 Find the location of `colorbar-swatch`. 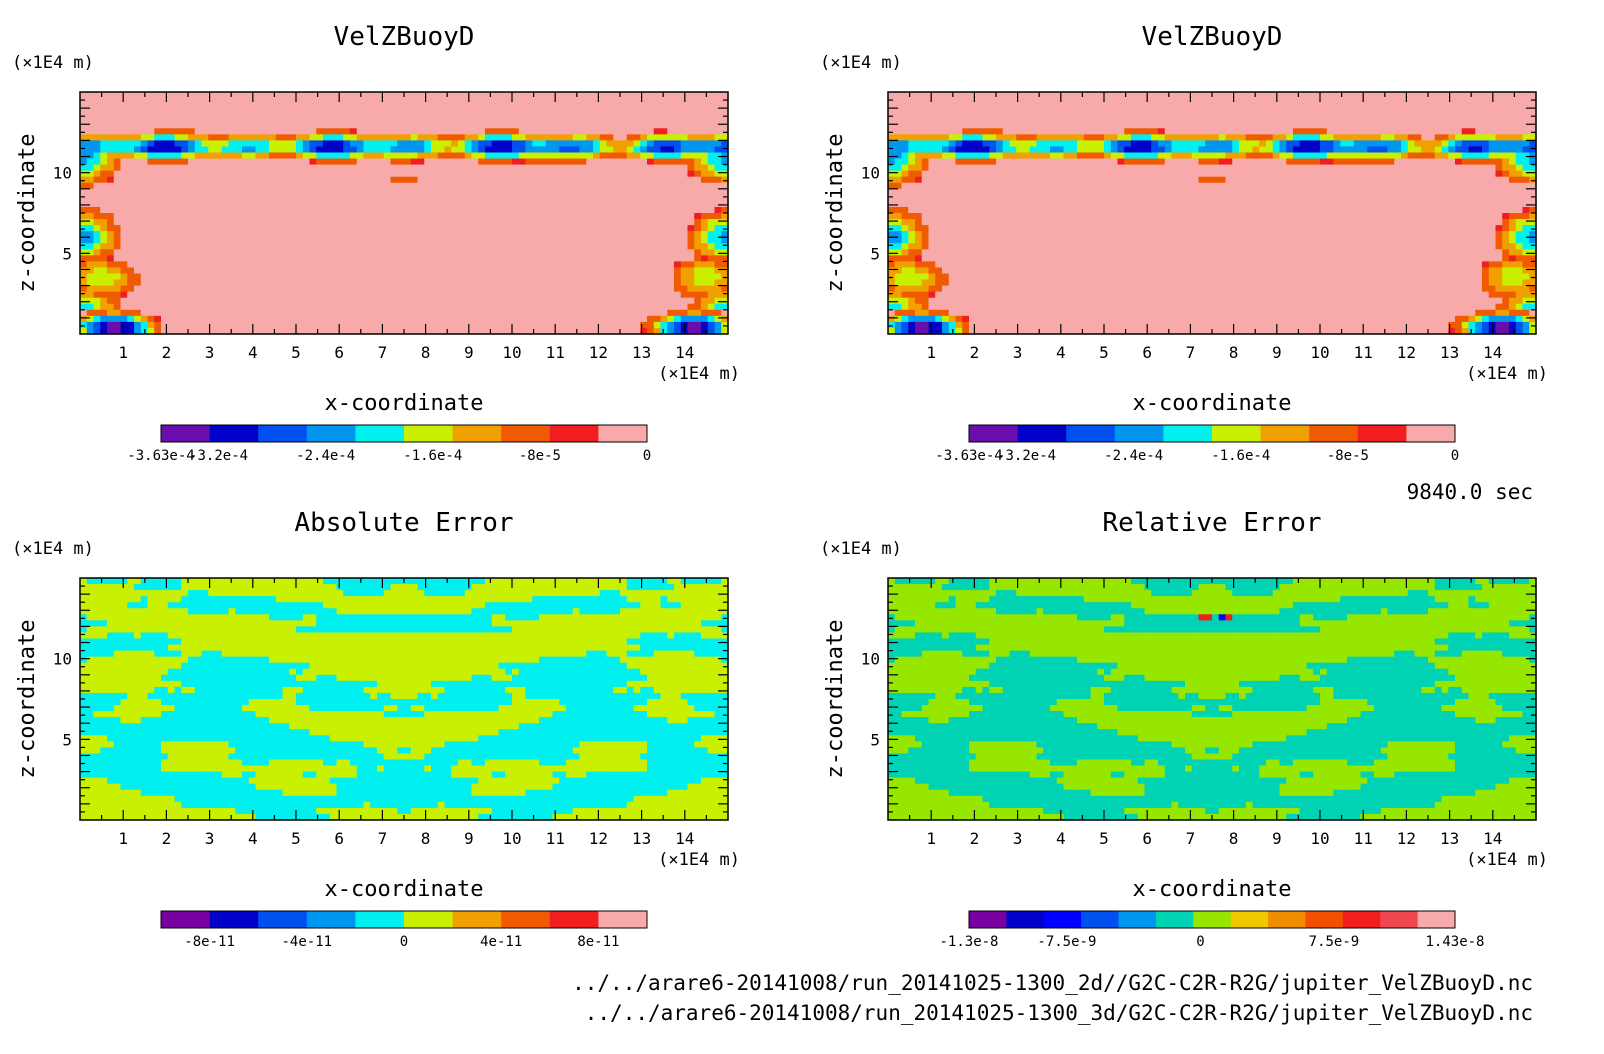

colorbar-swatch is located at coordinates (477, 433).